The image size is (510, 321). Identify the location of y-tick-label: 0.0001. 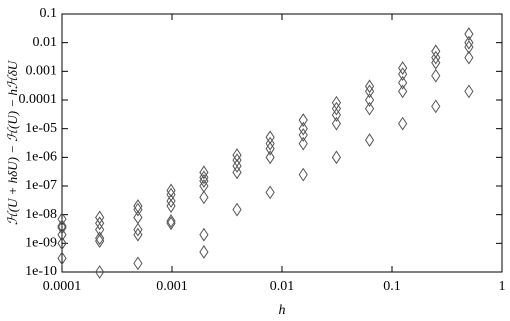
(38, 99).